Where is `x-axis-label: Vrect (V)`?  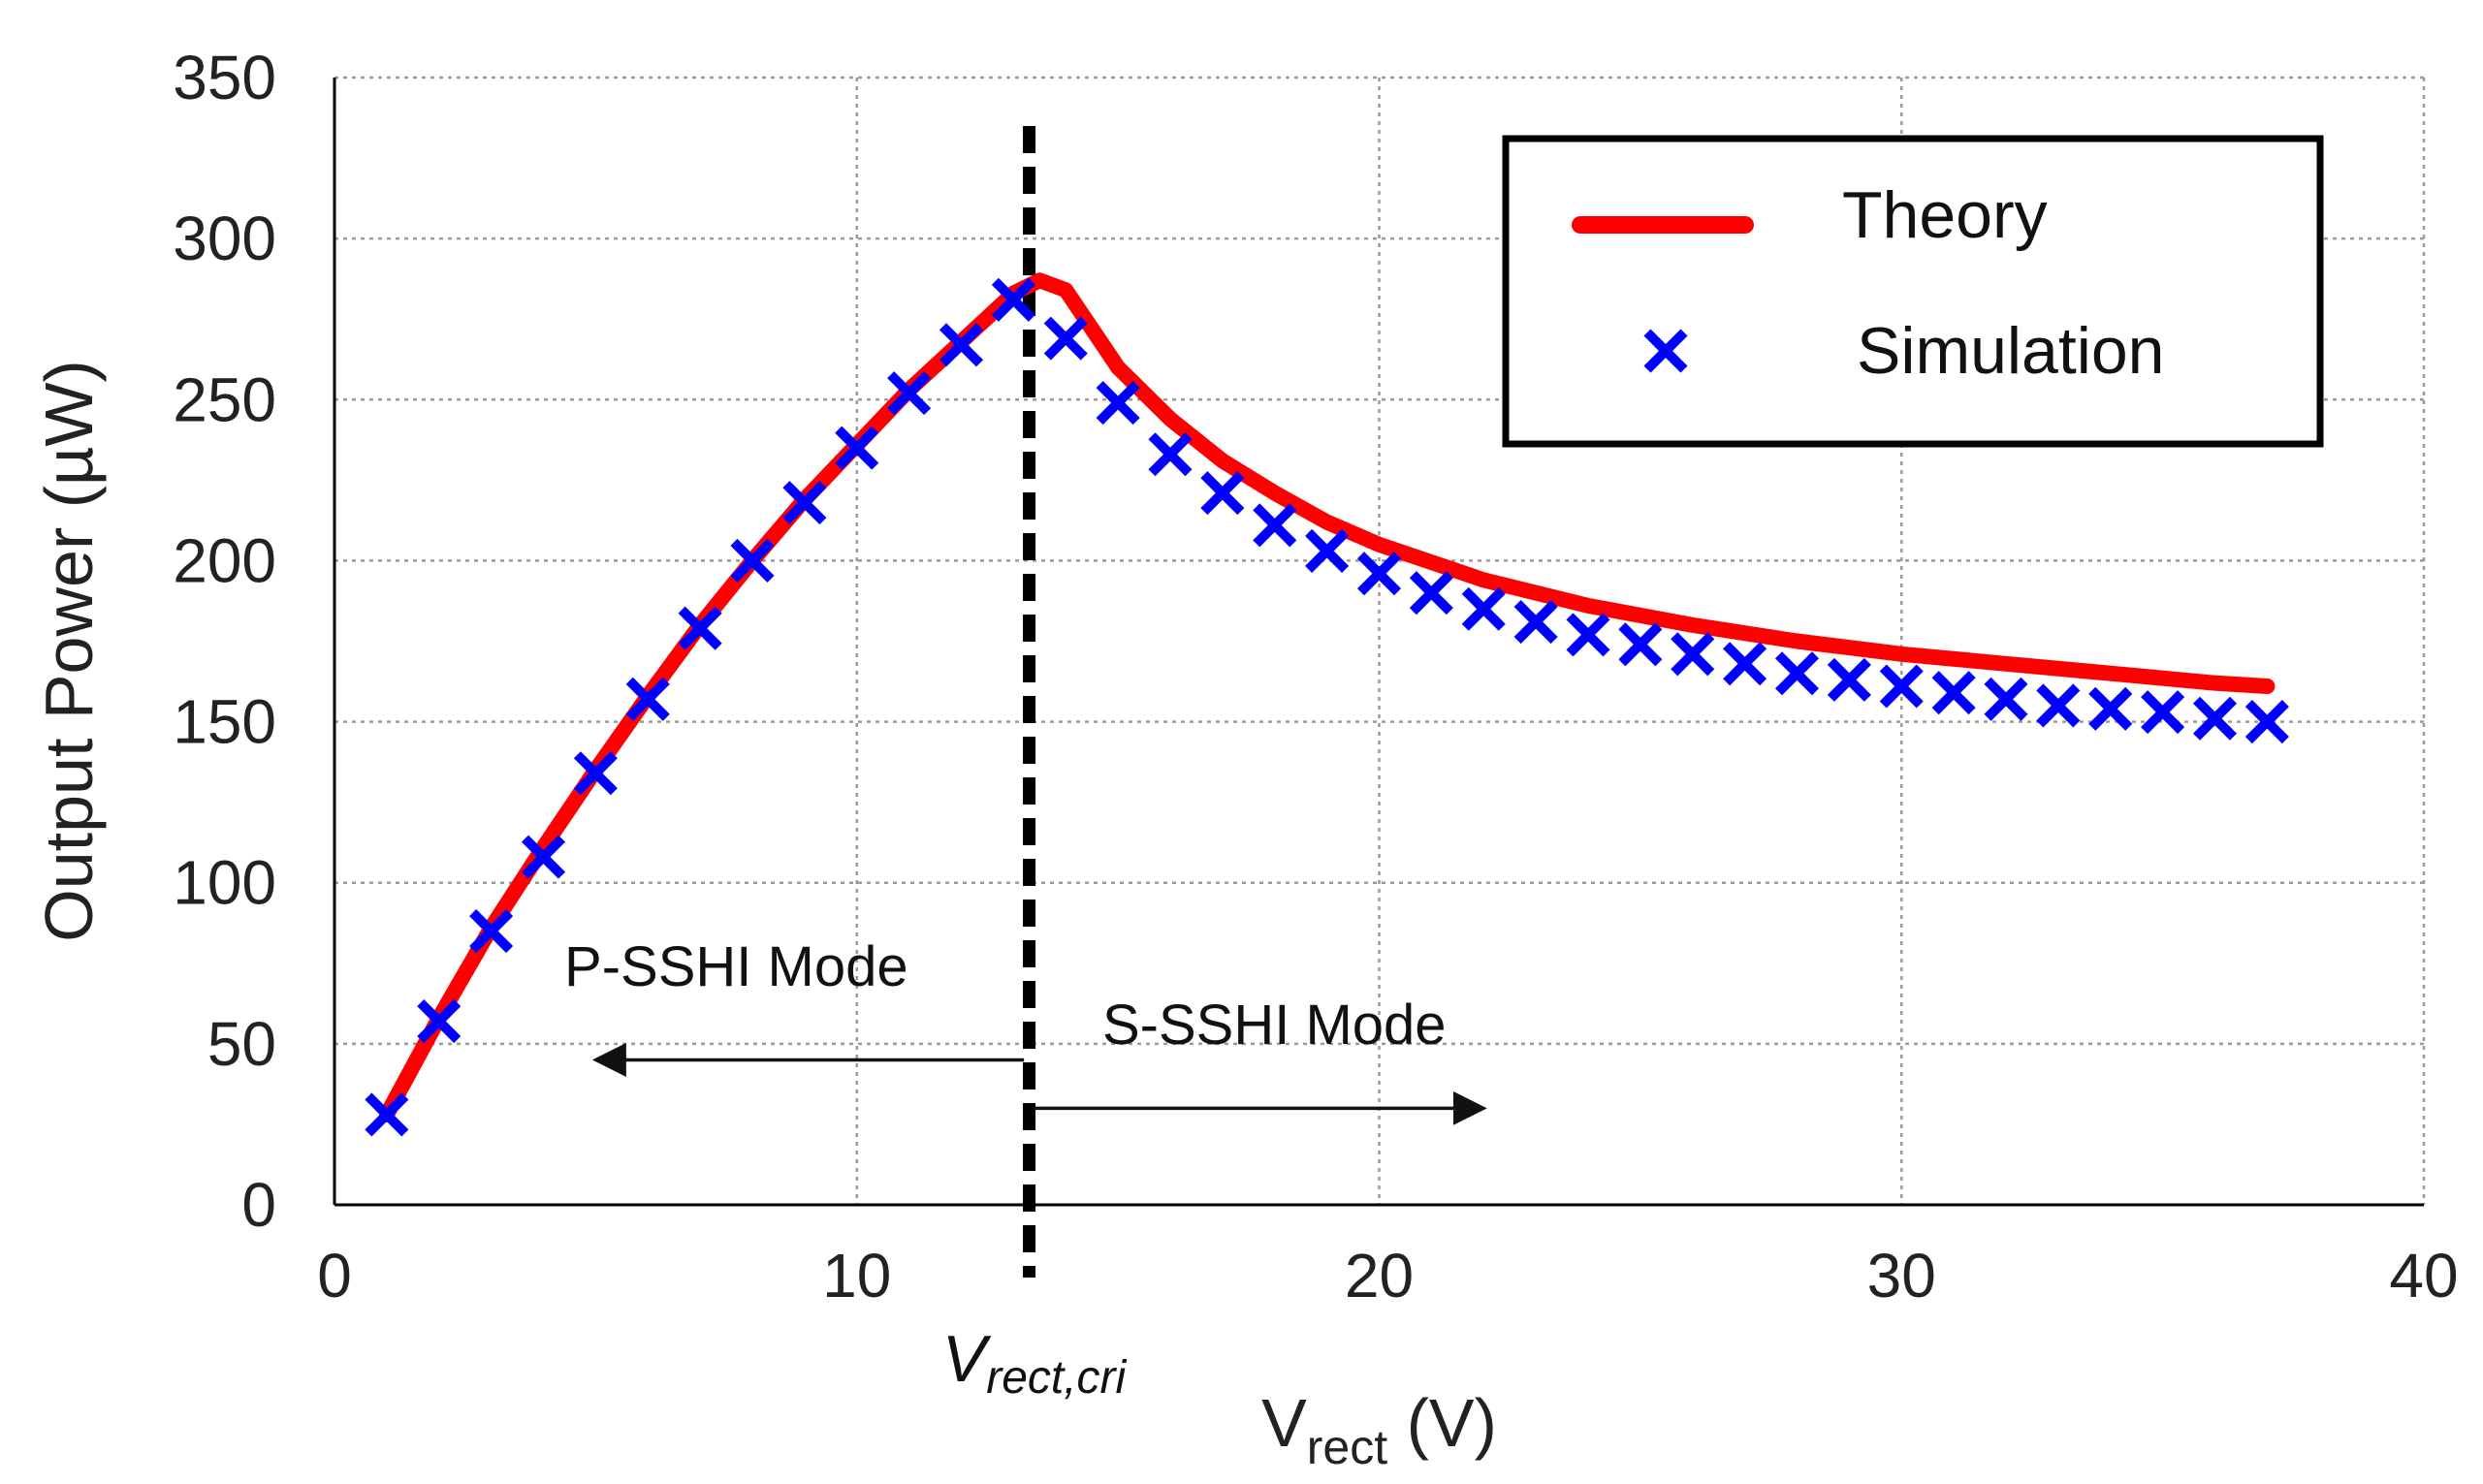 x-axis-label: Vrect (V) is located at coordinates (1379, 1430).